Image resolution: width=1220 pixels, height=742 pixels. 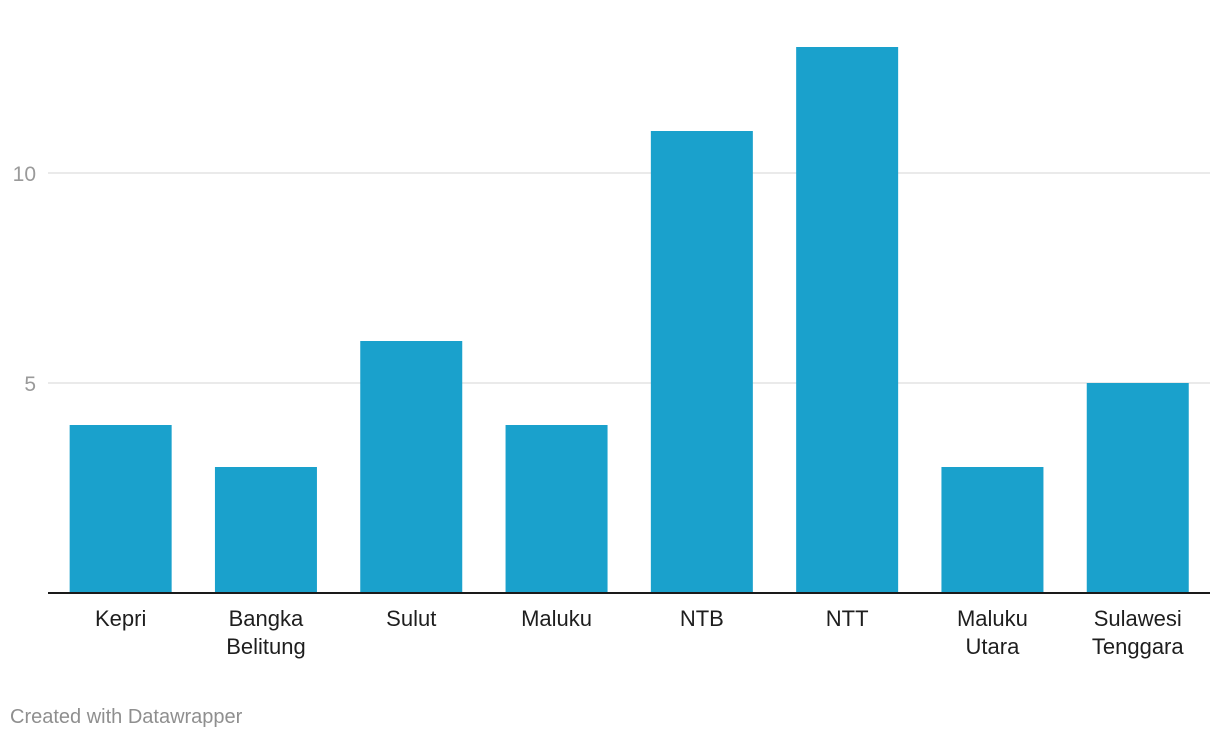 I want to click on x-tick-label-5: NTT, so click(x=847, y=618).